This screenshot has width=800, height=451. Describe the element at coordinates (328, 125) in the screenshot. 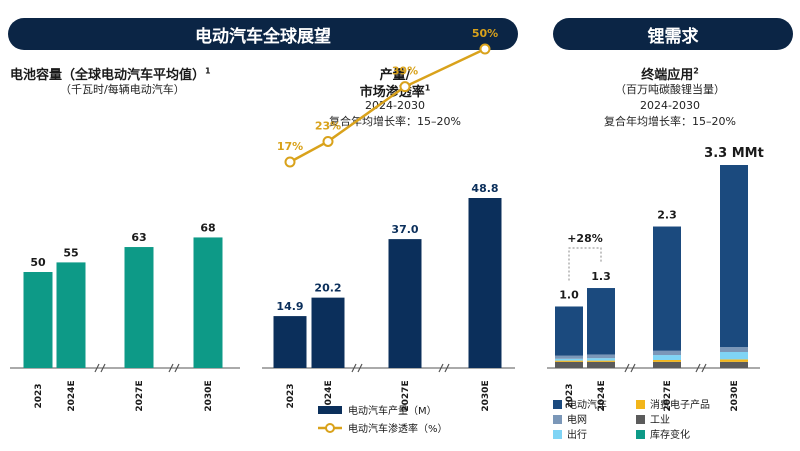

I see `penetration-value-label: 23%` at that location.